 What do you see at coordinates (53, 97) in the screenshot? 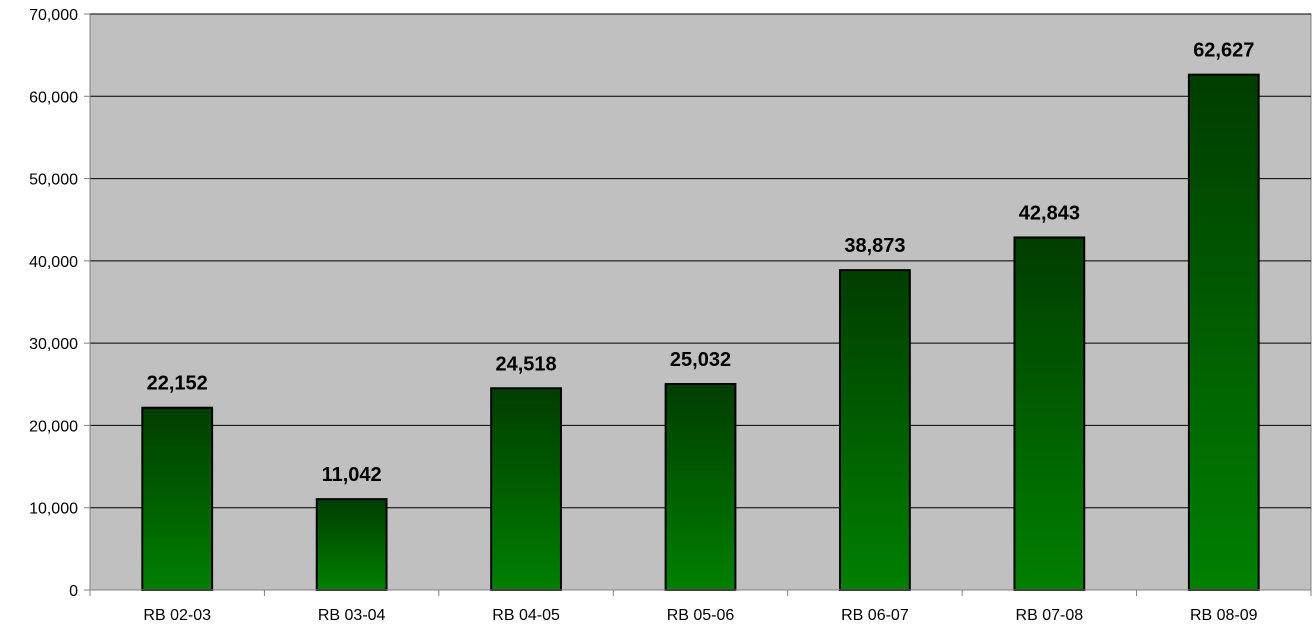
I see `y-tick-label: 60,000` at bounding box center [53, 97].